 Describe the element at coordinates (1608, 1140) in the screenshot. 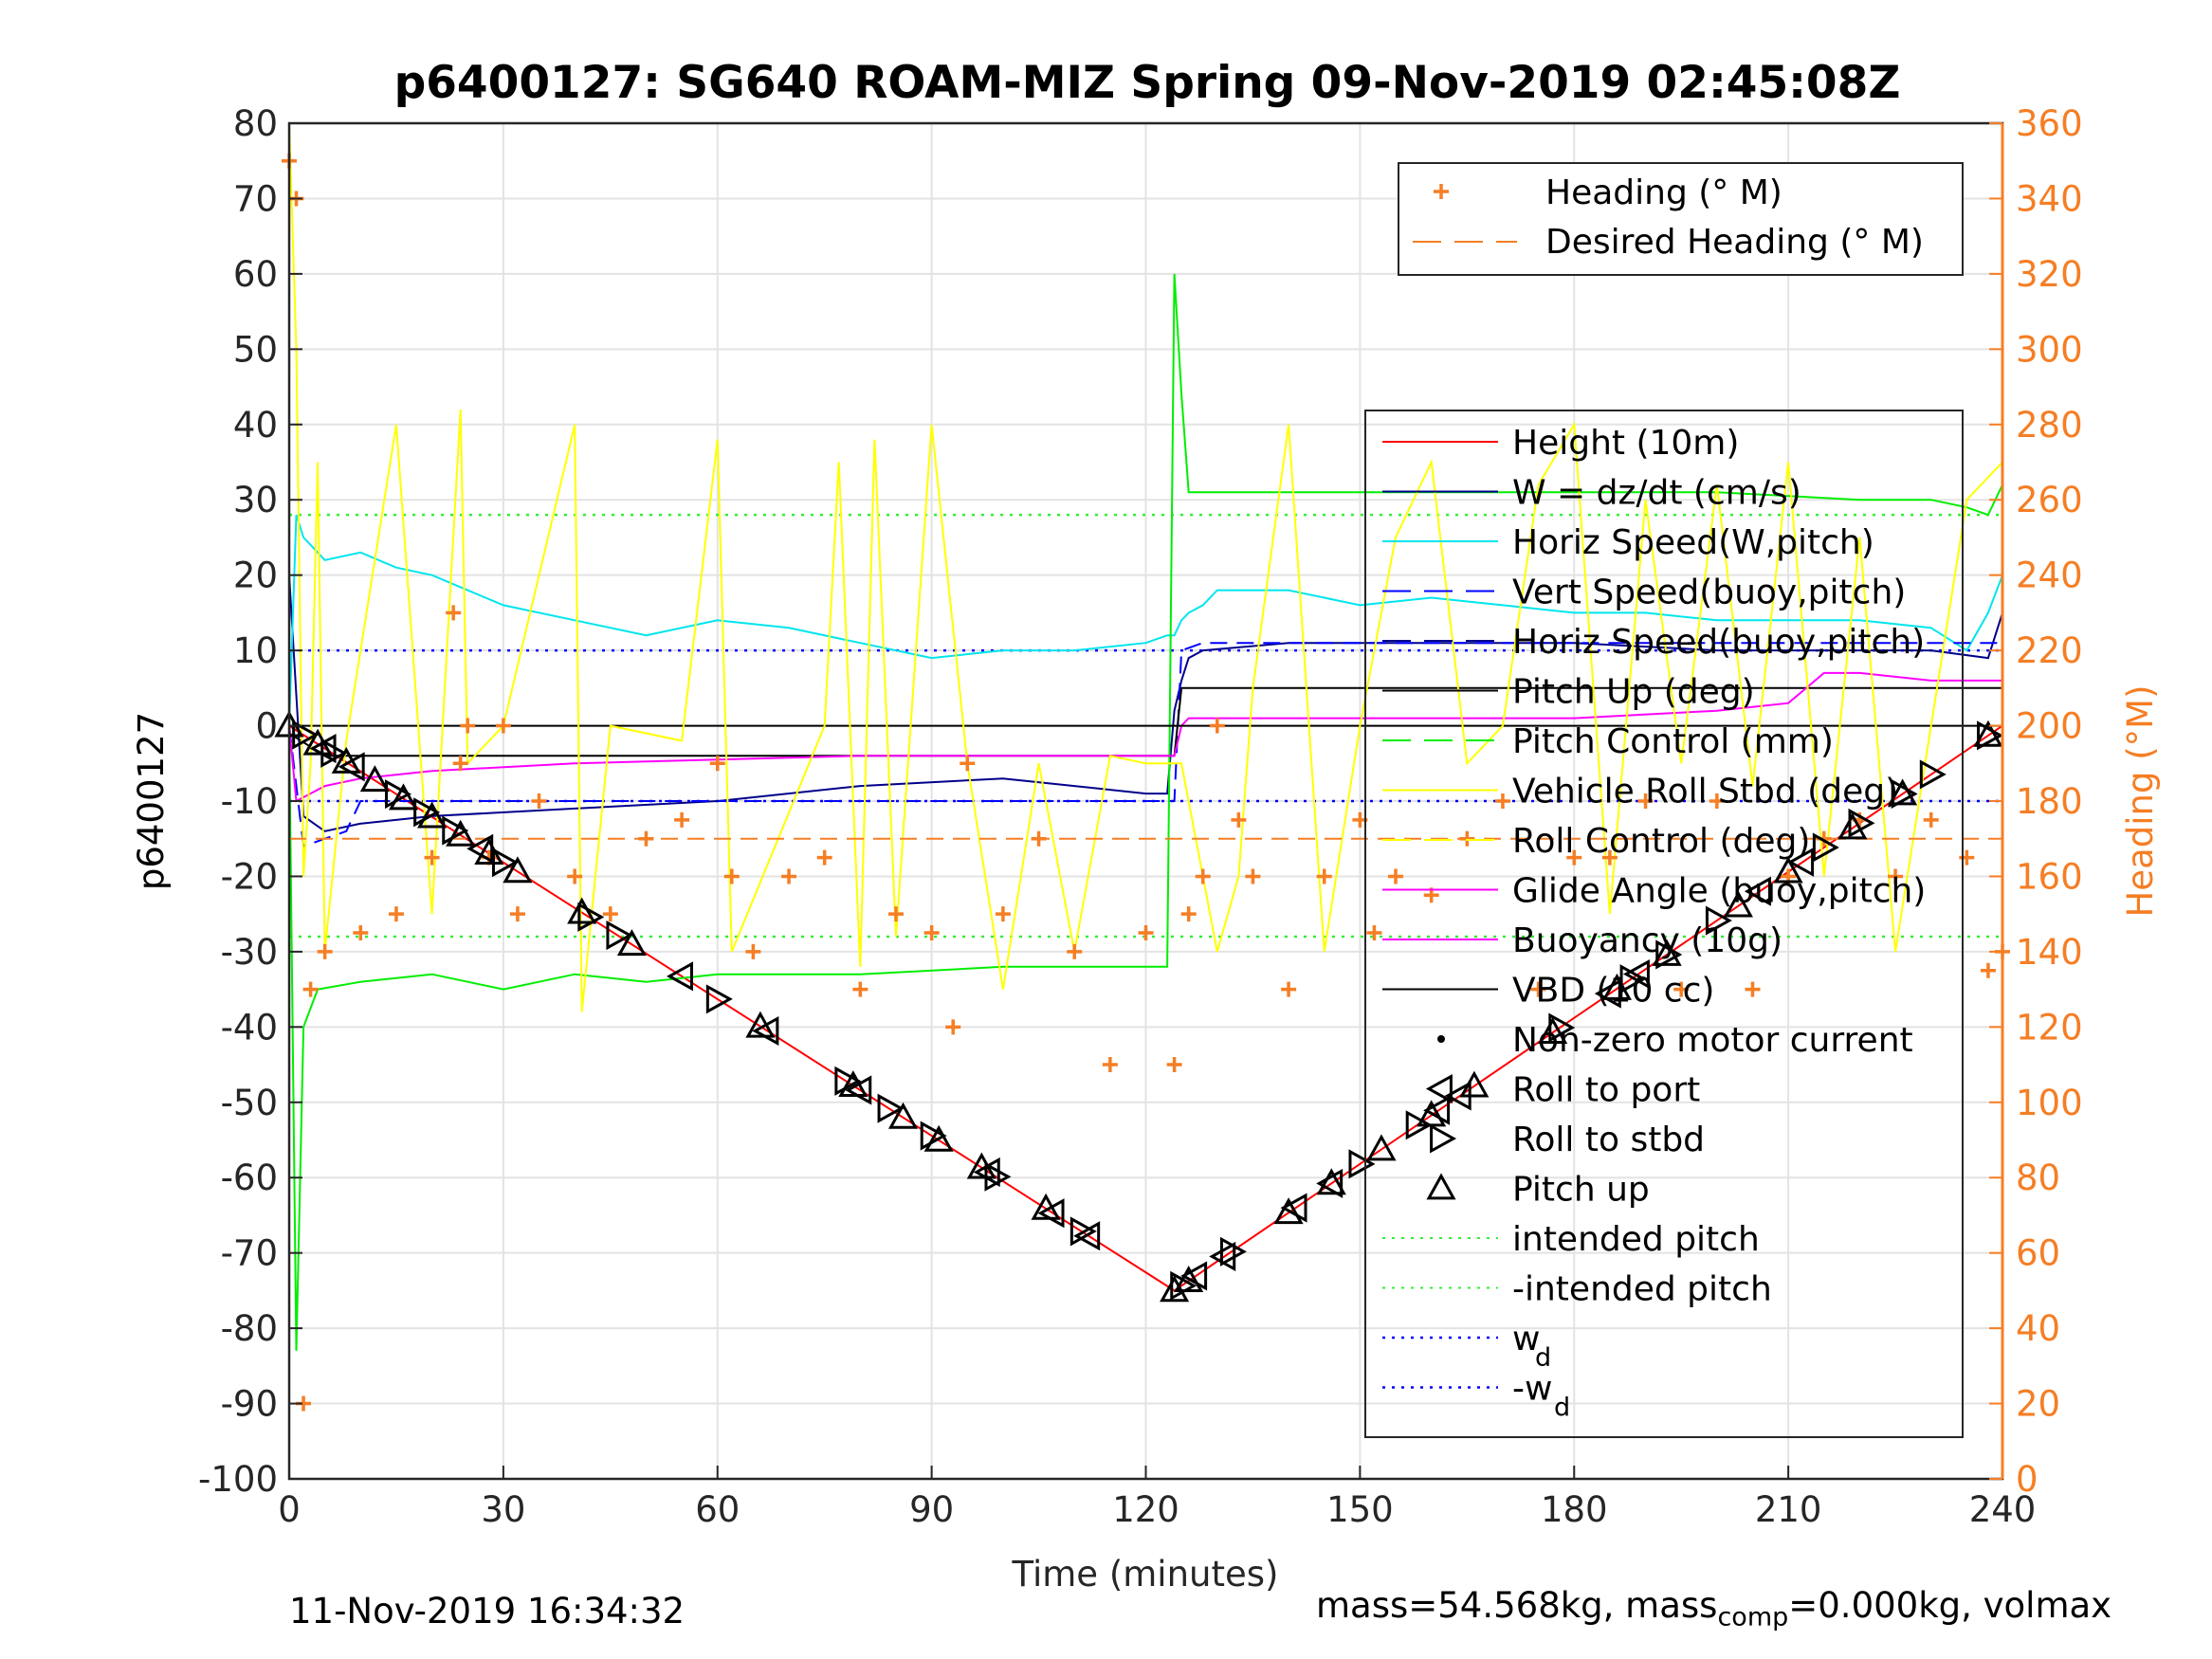

I see `legend-entry: Roll to stbd` at that location.